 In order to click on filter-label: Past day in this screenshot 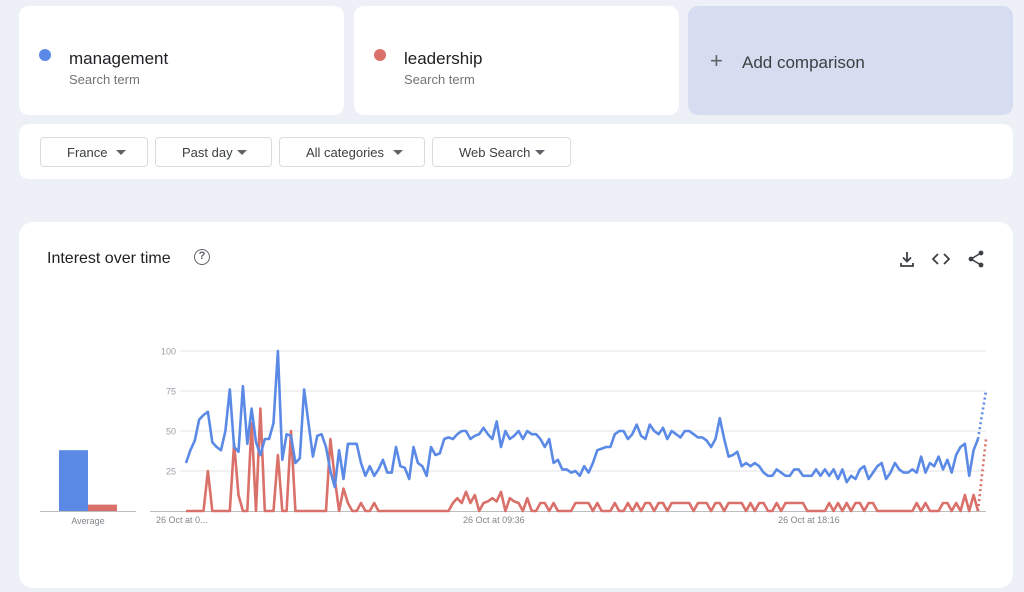, I will do `click(207, 152)`.